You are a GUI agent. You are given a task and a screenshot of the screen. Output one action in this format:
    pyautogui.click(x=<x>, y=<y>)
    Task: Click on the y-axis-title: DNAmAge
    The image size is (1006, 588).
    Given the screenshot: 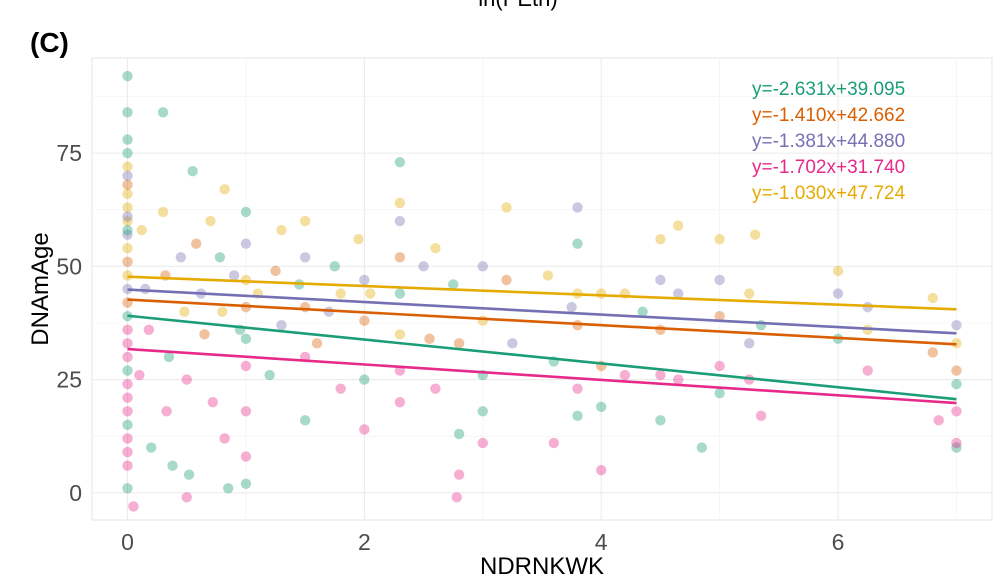 What is the action you would take?
    pyautogui.click(x=40, y=288)
    